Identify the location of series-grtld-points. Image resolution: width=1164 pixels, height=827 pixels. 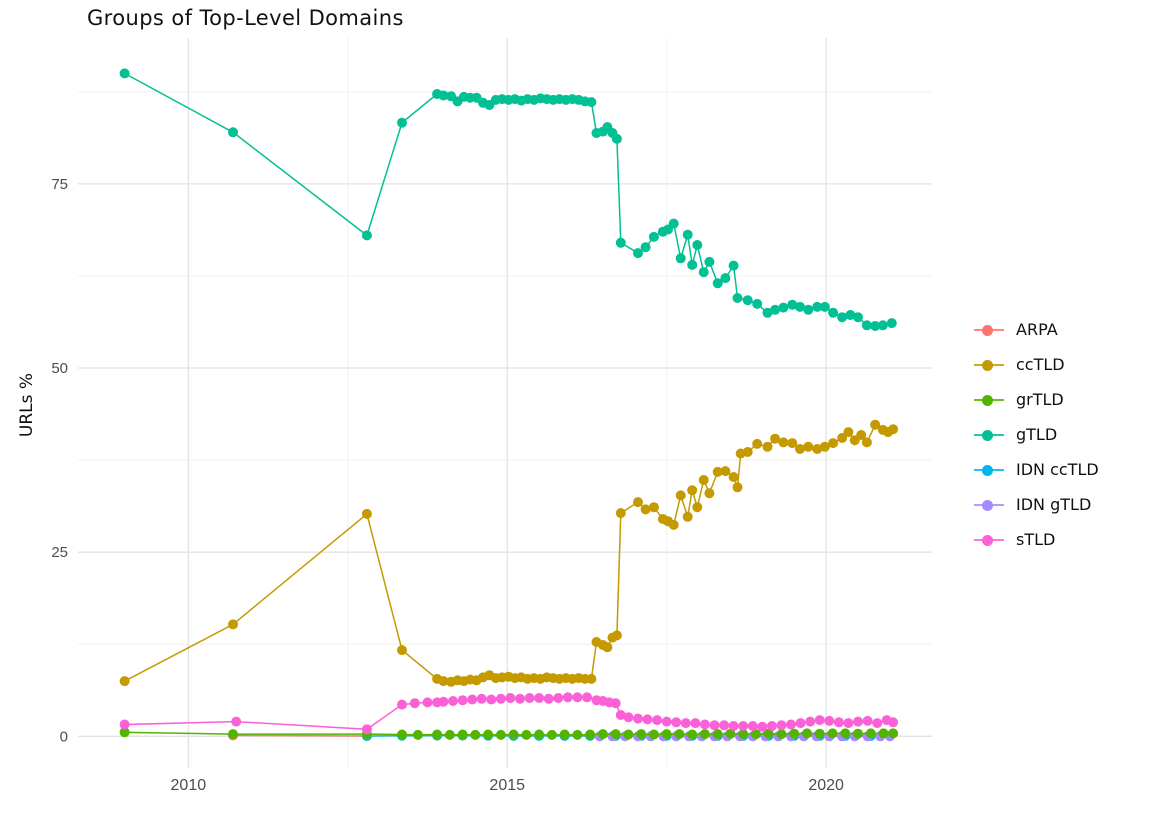
(509, 733).